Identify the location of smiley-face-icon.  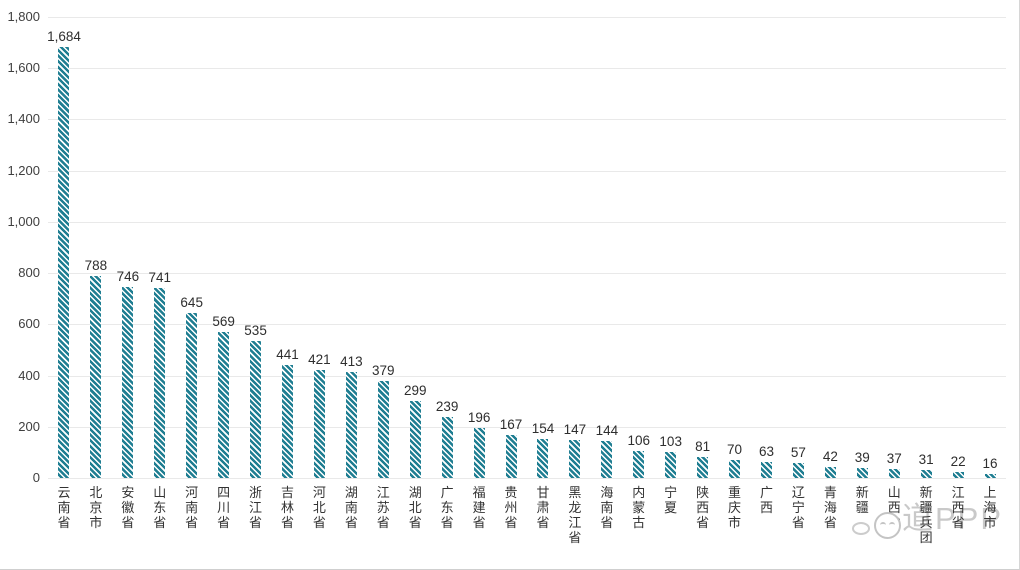
(887, 525).